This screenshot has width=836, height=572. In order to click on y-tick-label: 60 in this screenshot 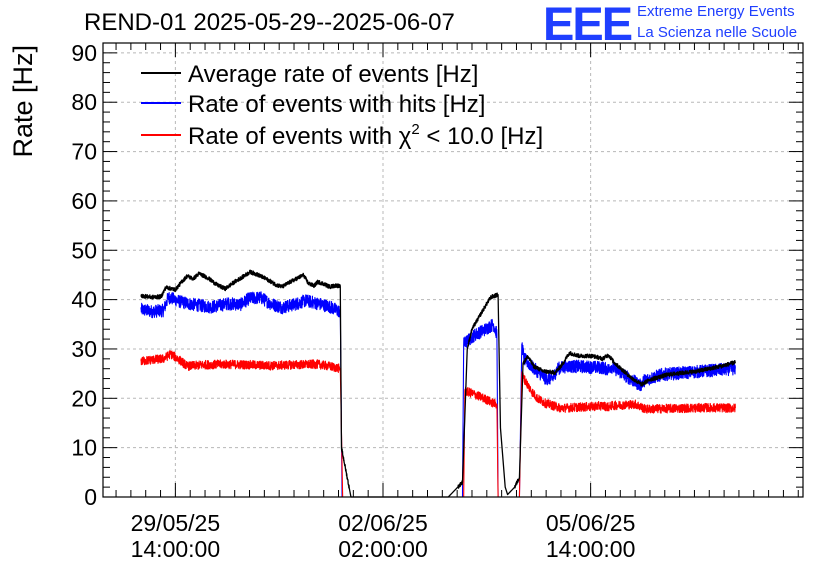, I will do `click(84, 201)`.